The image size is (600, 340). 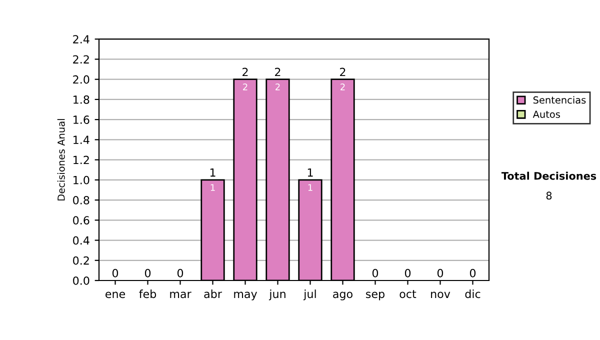 What do you see at coordinates (81, 39) in the screenshot?
I see `y-tick-label: 2.4` at bounding box center [81, 39].